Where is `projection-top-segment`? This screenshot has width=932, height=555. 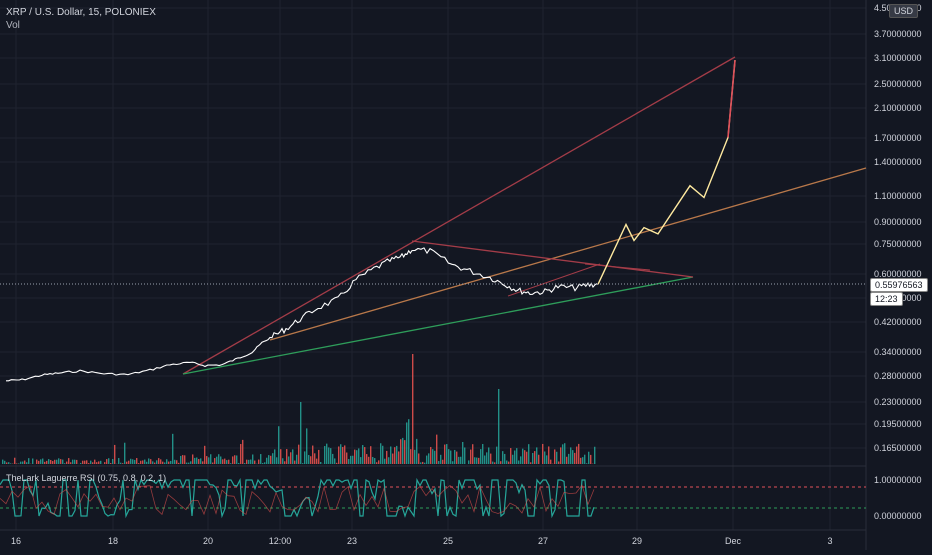
projection-top-segment is located at coordinates (731, 98).